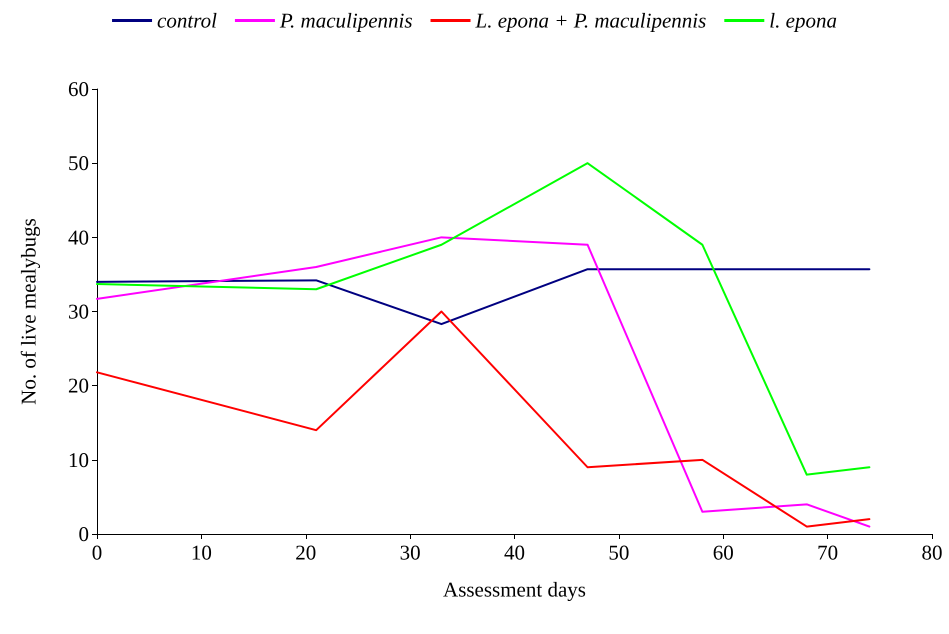 This screenshot has height=634, width=949. What do you see at coordinates (28, 311) in the screenshot?
I see `y-axis-title: No. of live mealybugs` at bounding box center [28, 311].